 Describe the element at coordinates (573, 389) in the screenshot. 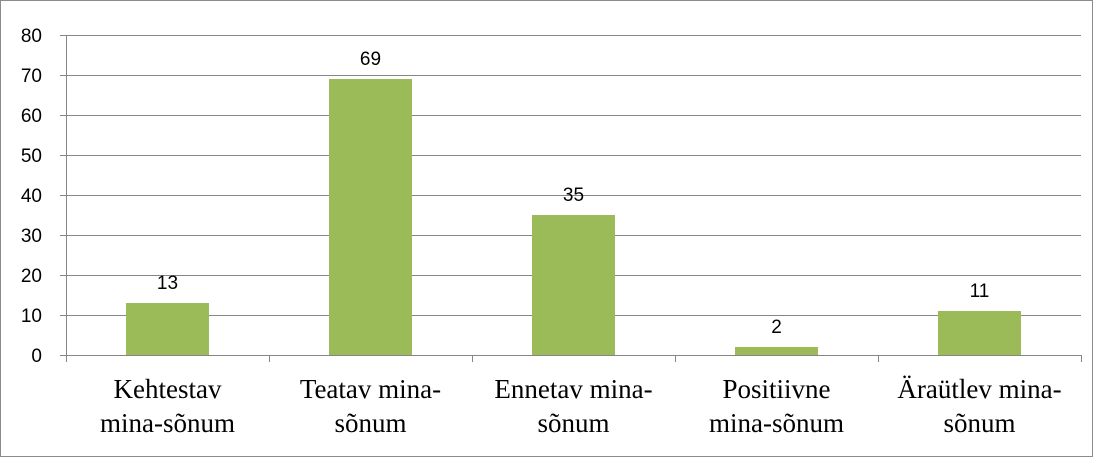

I see `x-tick-label: Ennetav mina-` at that location.